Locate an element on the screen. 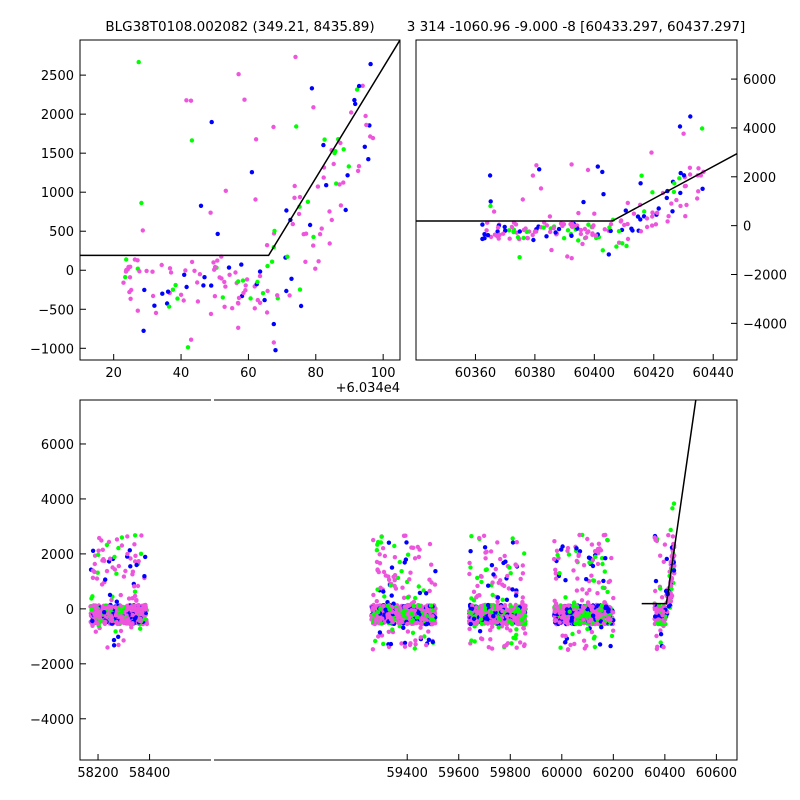  bottom-xtick-label: 60600 is located at coordinates (716, 773).